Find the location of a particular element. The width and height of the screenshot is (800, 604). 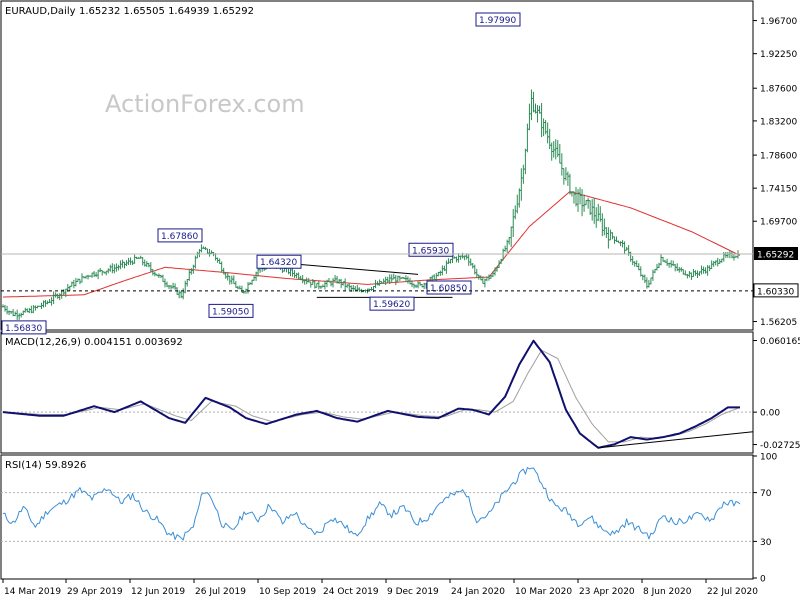

annotation-label: 1.59050 is located at coordinates (230, 312).